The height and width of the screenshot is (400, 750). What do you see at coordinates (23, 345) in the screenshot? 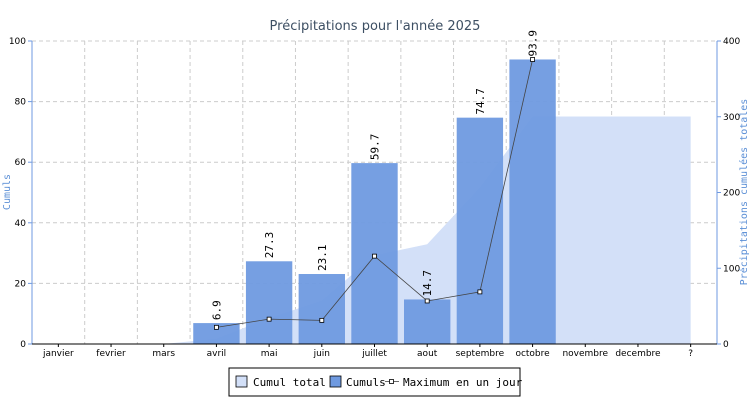
I see `y-tick-label: 0` at bounding box center [23, 345].